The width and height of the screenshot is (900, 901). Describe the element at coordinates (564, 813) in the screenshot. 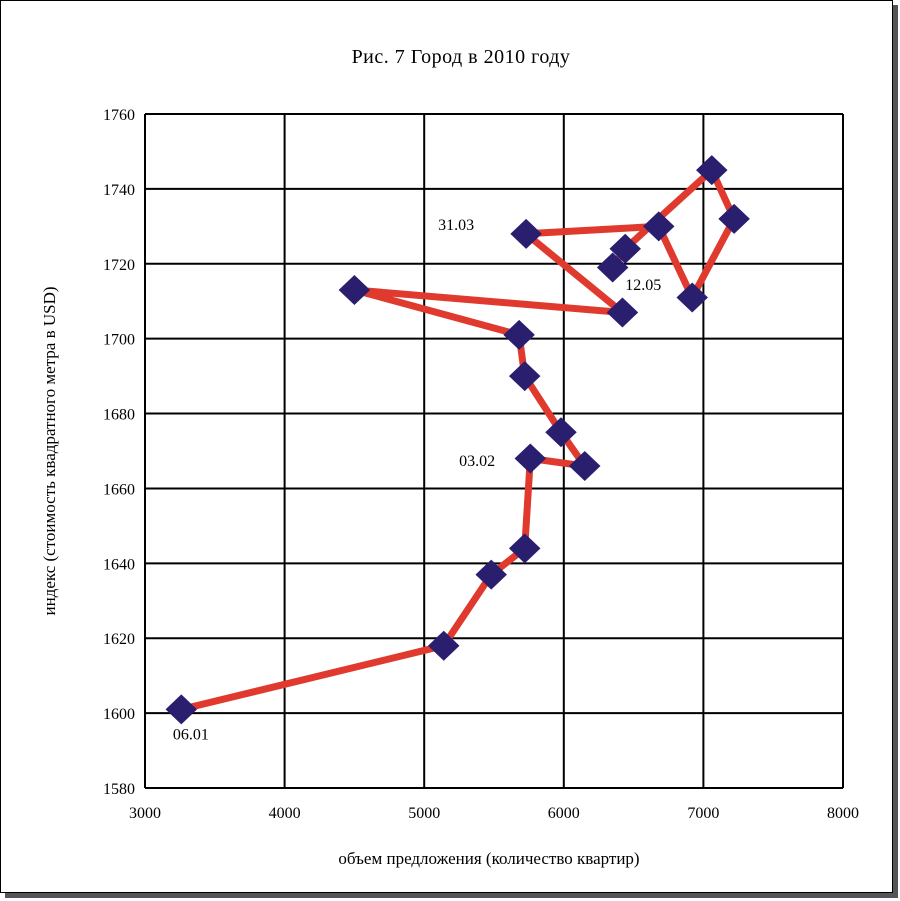

I see `x-tick-label: 6000` at that location.